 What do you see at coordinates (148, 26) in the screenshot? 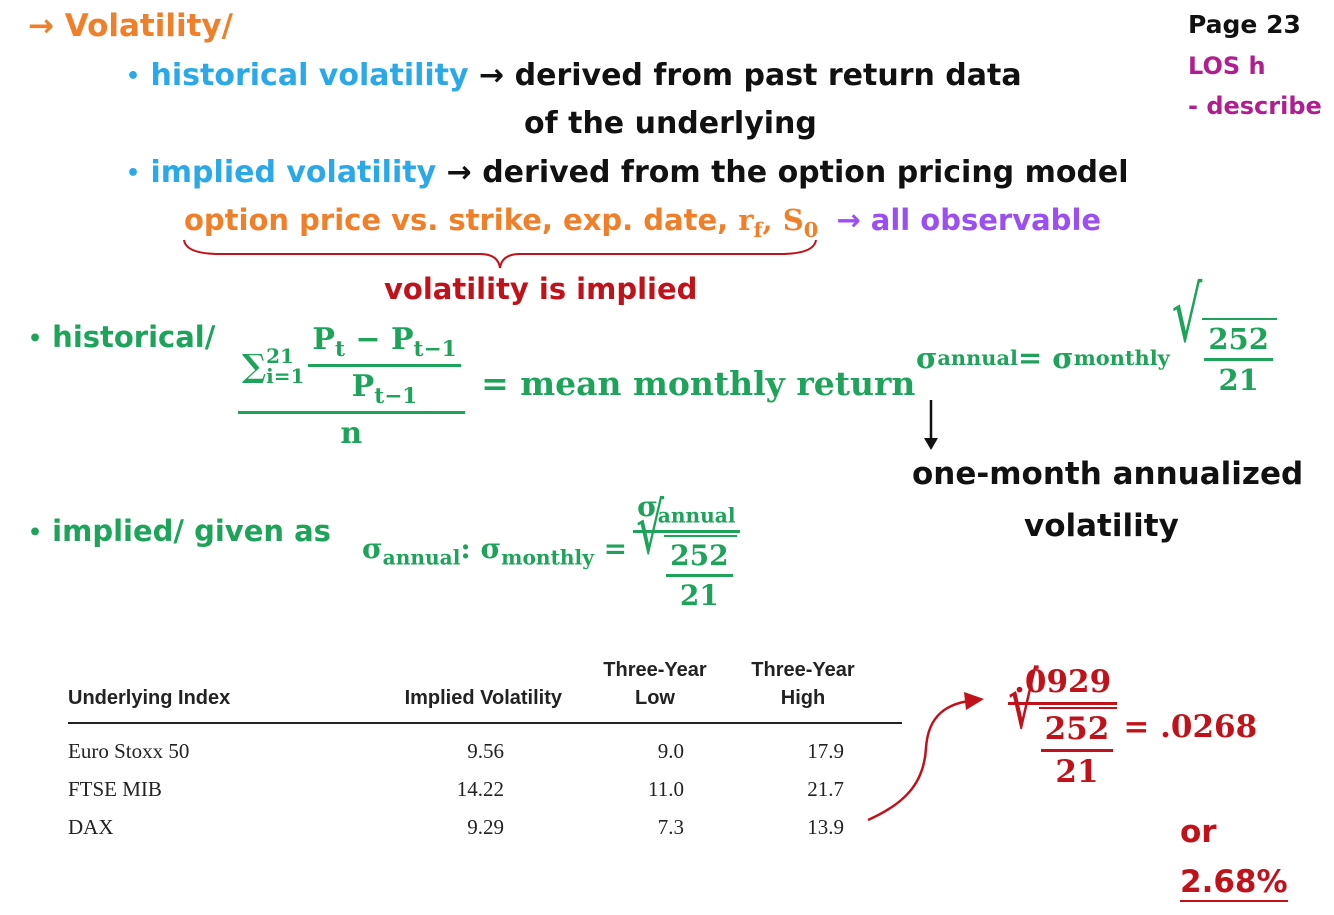
I see `heading-title: Volatility/` at bounding box center [148, 26].